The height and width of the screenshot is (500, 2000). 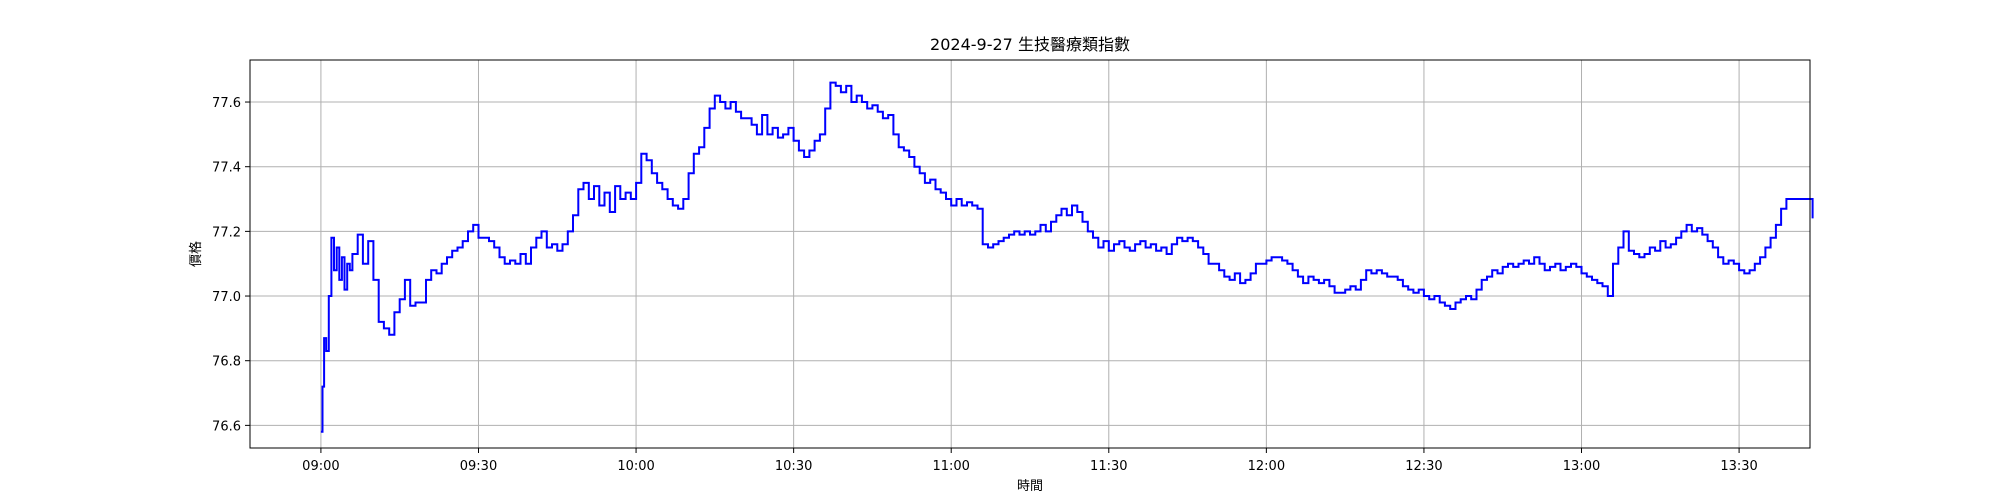 I want to click on x-tick-label: 12:30, so click(x=1423, y=466).